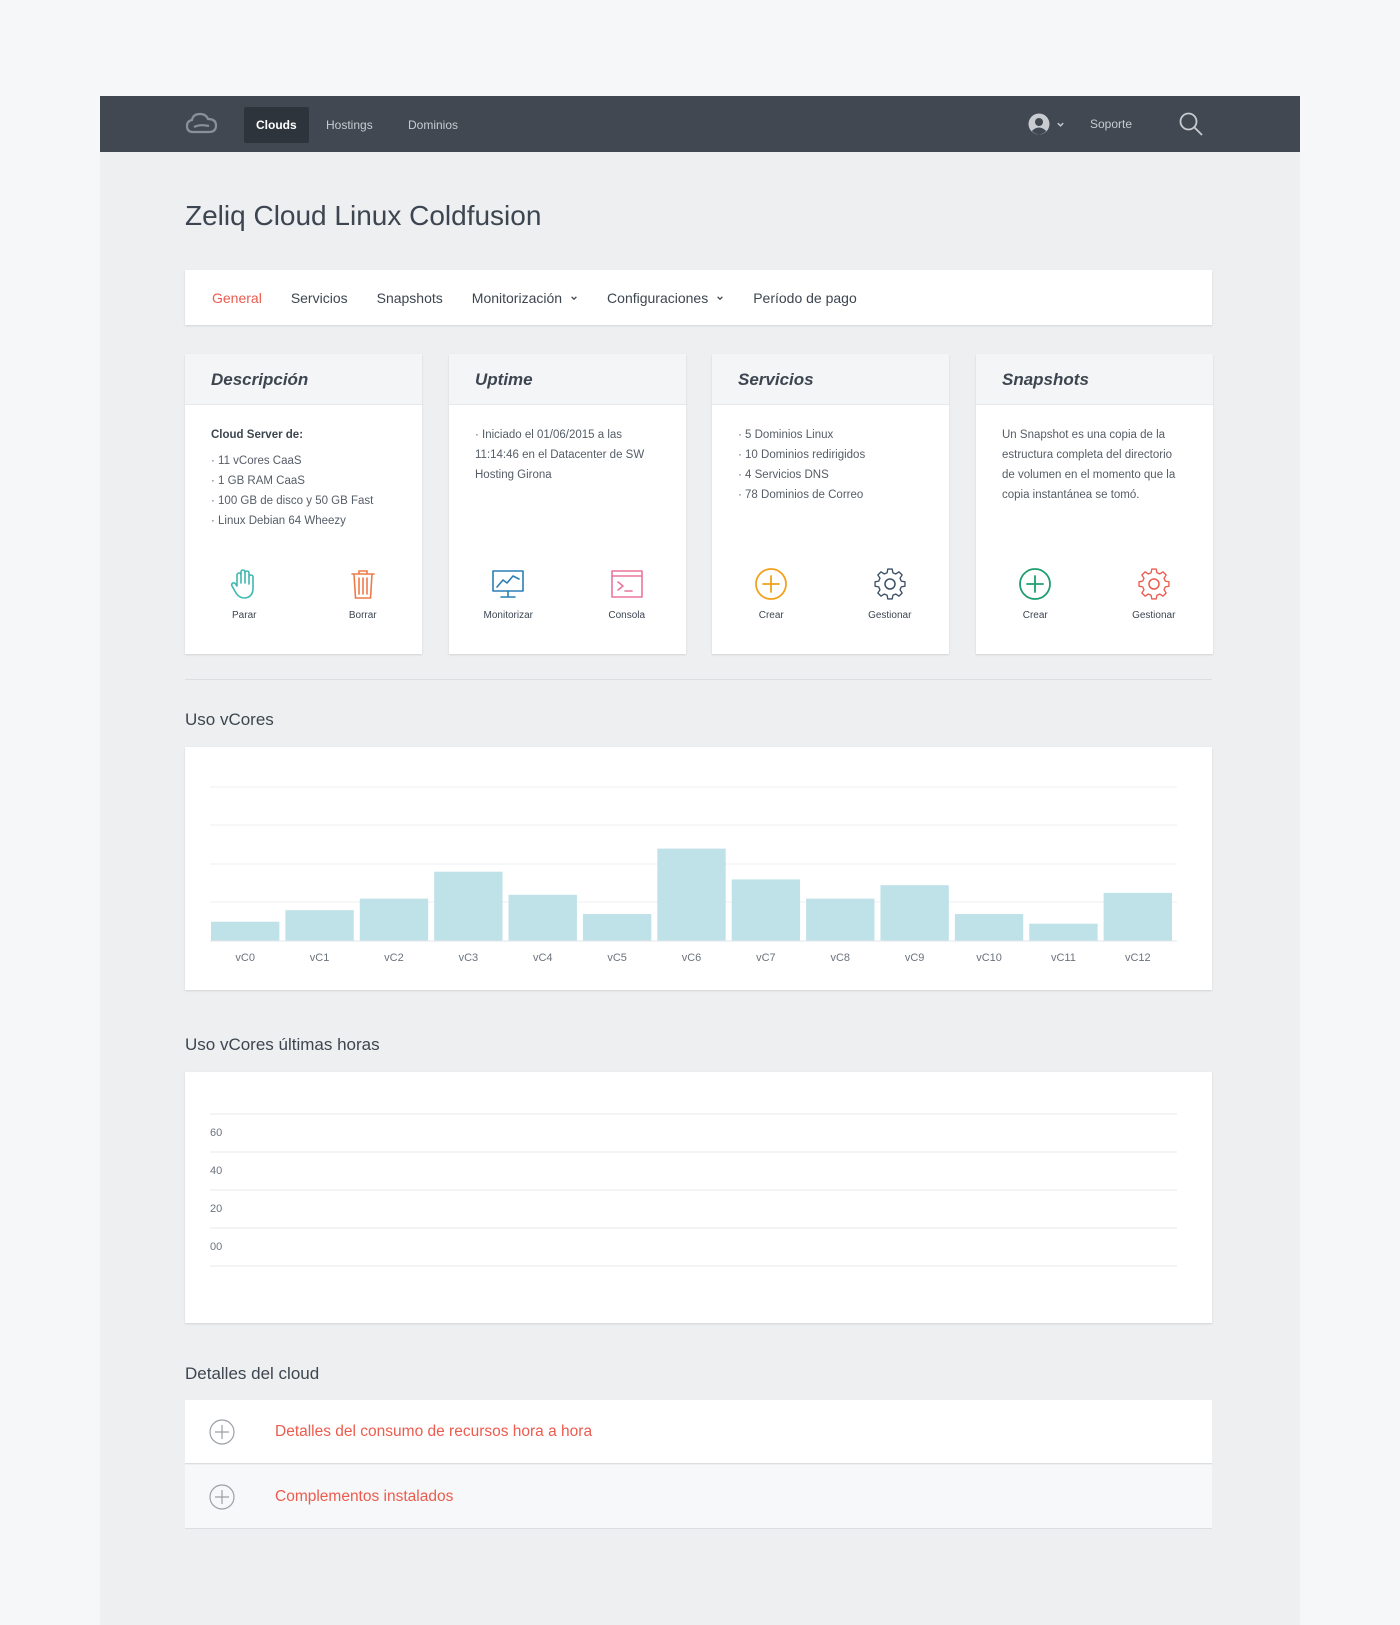 This screenshot has width=1400, height=1625. Describe the element at coordinates (700, 124) in the screenshot. I see `top-navbar: Clouds Hostings Dominios Soporte` at that location.